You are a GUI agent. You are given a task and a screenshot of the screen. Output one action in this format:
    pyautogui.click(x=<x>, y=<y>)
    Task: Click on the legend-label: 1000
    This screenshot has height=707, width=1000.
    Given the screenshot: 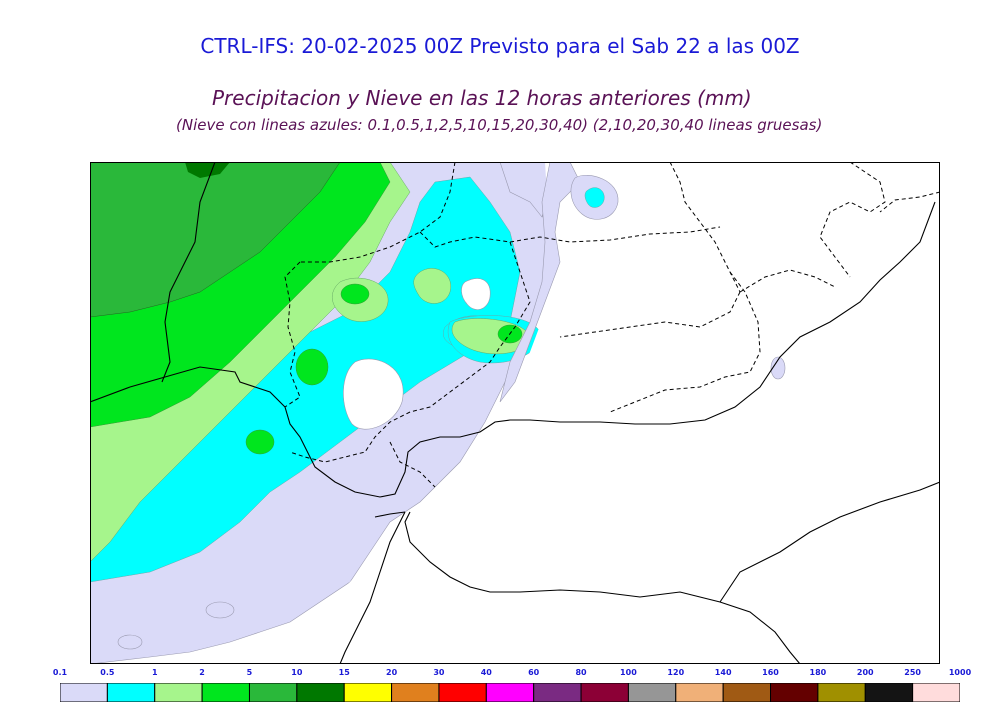 What is the action you would take?
    pyautogui.click(x=960, y=672)
    